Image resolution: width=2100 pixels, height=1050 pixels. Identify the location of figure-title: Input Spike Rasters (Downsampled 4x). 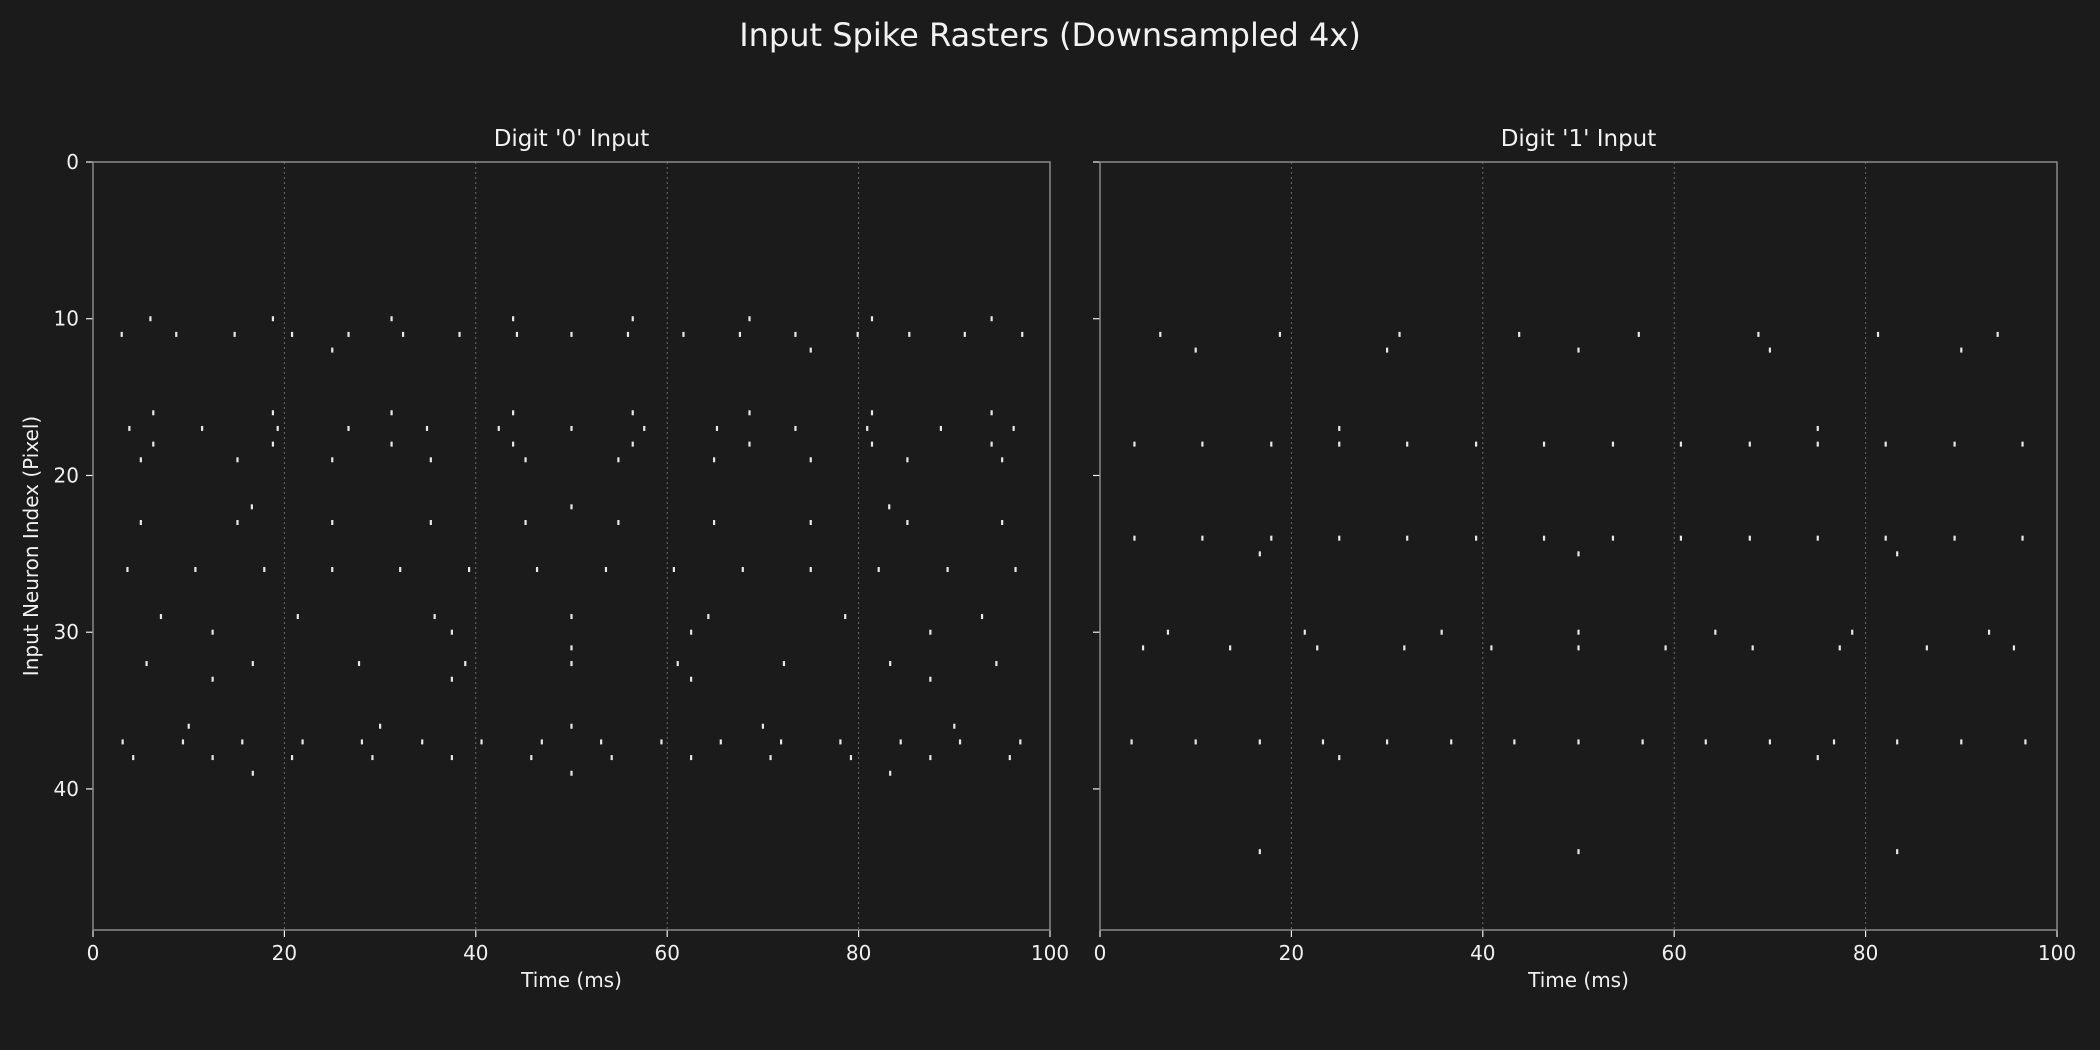
(1050, 35).